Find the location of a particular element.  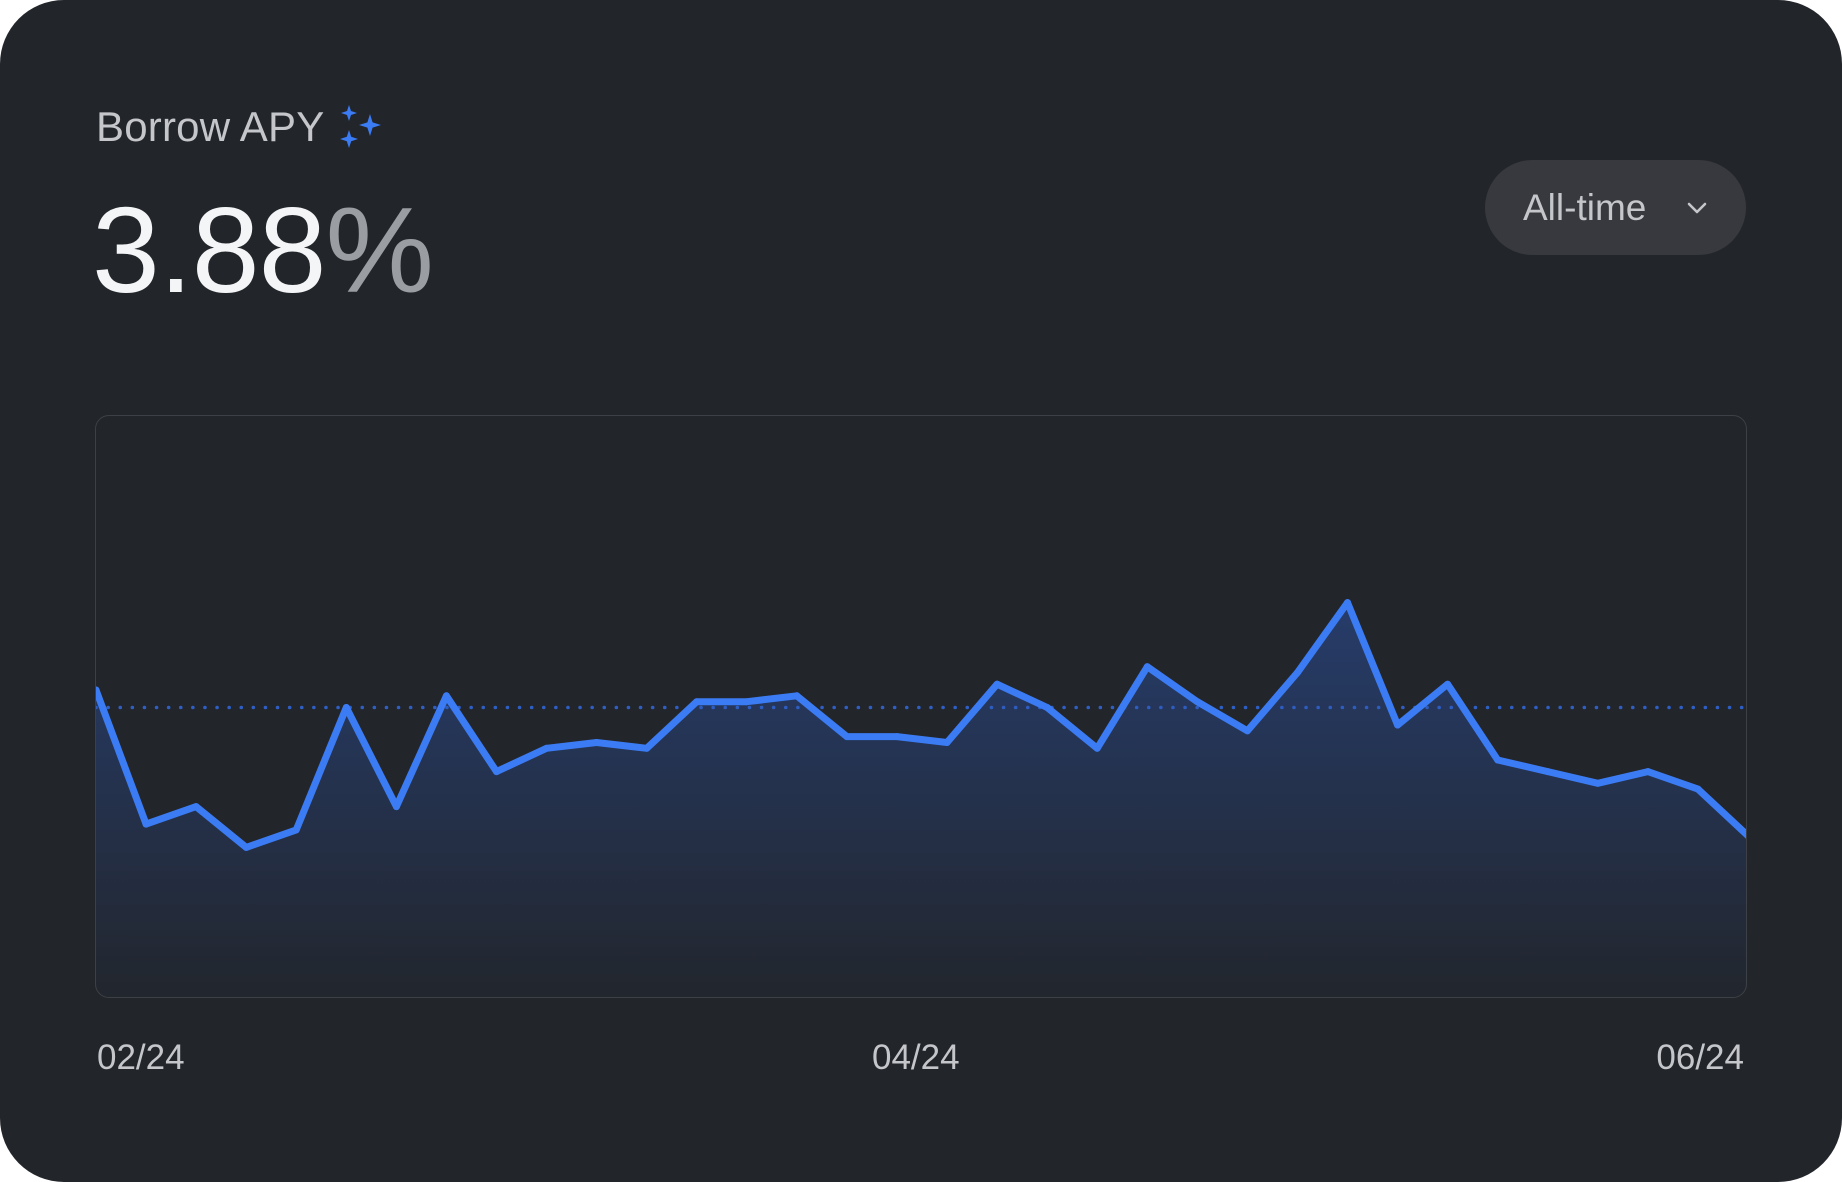

chevron-down-icon is located at coordinates (1697, 208).